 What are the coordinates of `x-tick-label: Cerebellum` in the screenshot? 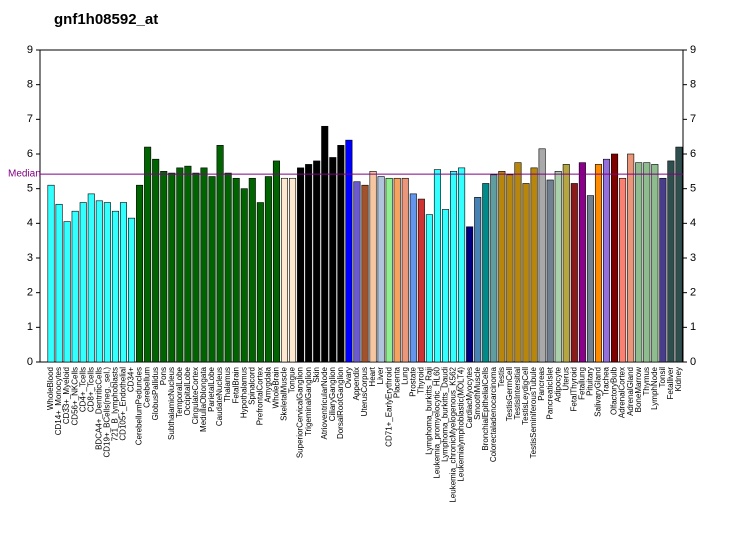 It's located at (147, 387).